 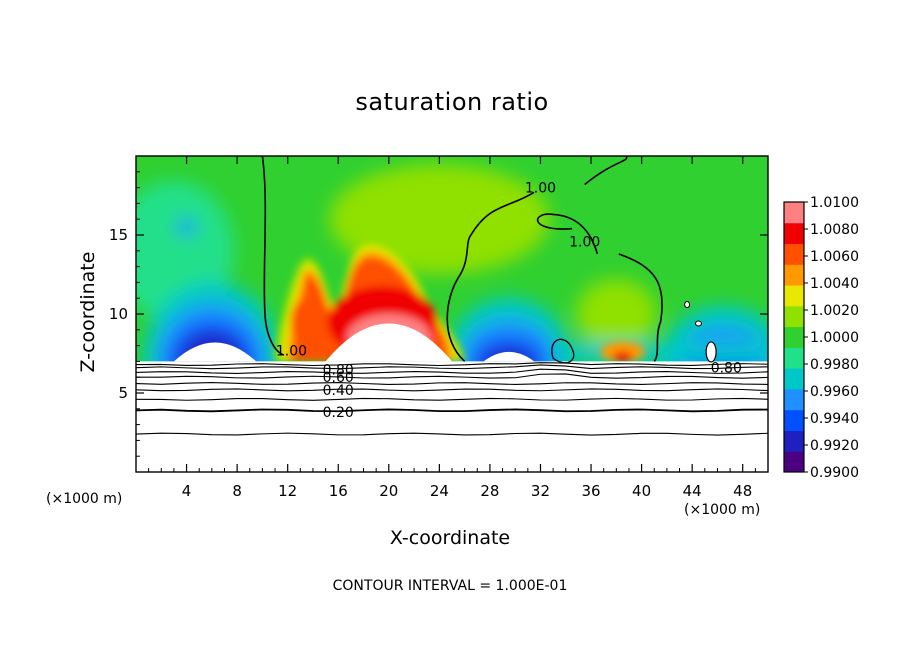 What do you see at coordinates (291, 351) in the screenshot?
I see `contour-label-2: 1.00` at bounding box center [291, 351].